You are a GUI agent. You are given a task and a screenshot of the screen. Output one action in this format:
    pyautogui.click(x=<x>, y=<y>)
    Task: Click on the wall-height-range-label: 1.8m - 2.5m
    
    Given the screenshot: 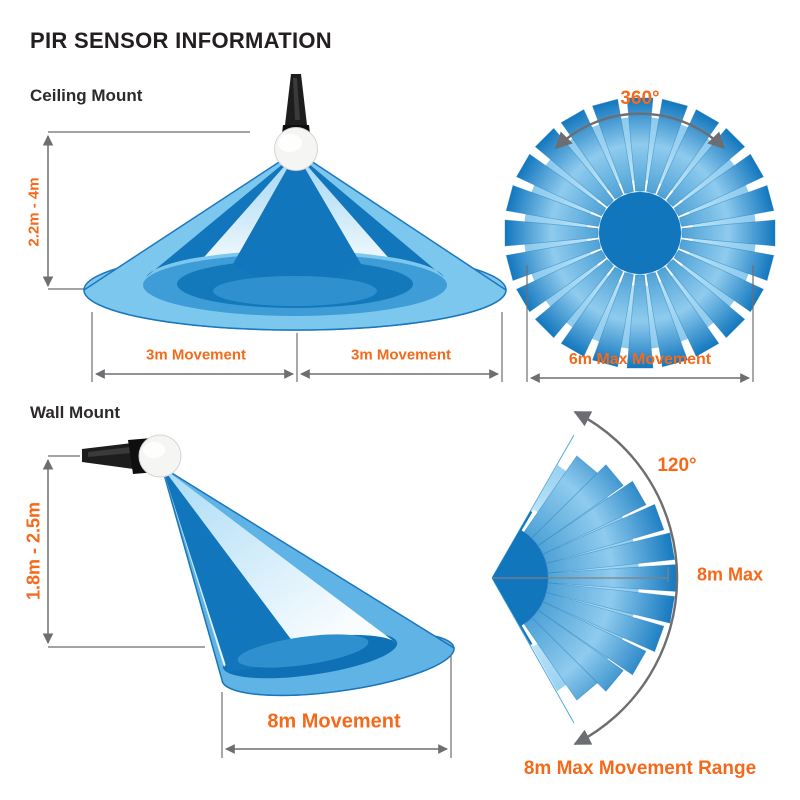 What is the action you would take?
    pyautogui.click(x=33, y=551)
    